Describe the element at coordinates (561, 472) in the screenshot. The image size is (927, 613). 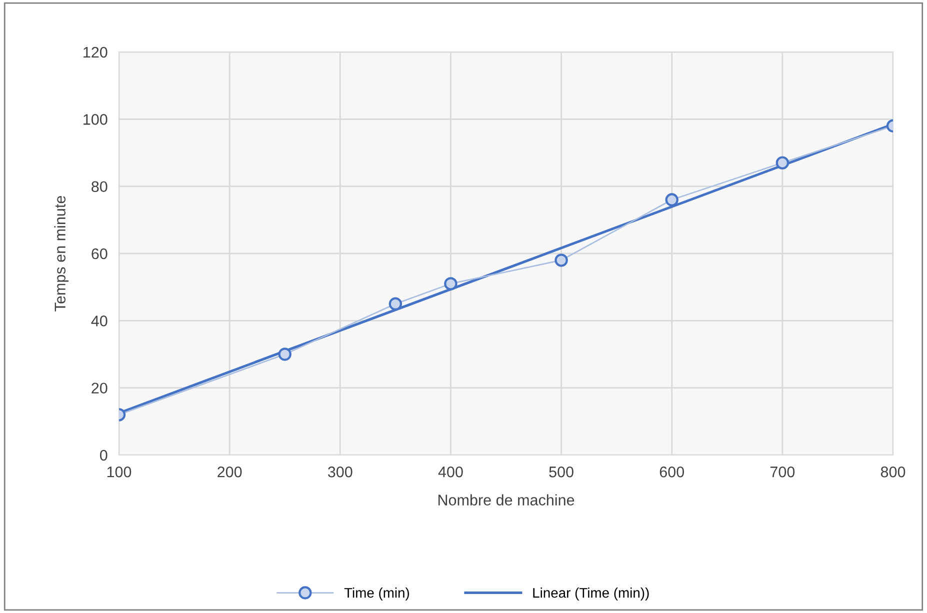
I see `x-tick-label: 500` at that location.